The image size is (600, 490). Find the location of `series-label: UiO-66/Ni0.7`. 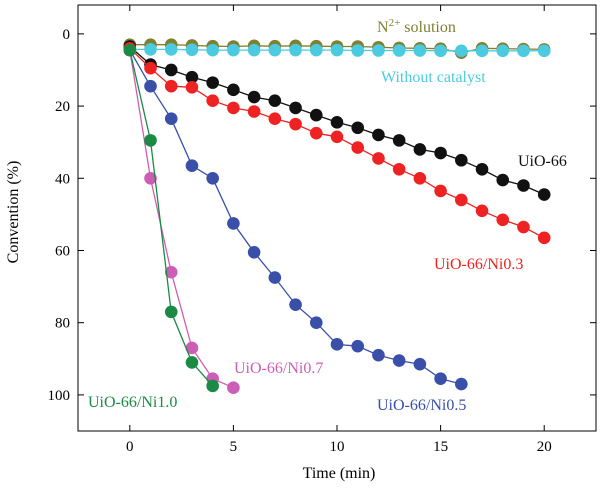

series-label: UiO-66/Ni0.7 is located at coordinates (278, 368).